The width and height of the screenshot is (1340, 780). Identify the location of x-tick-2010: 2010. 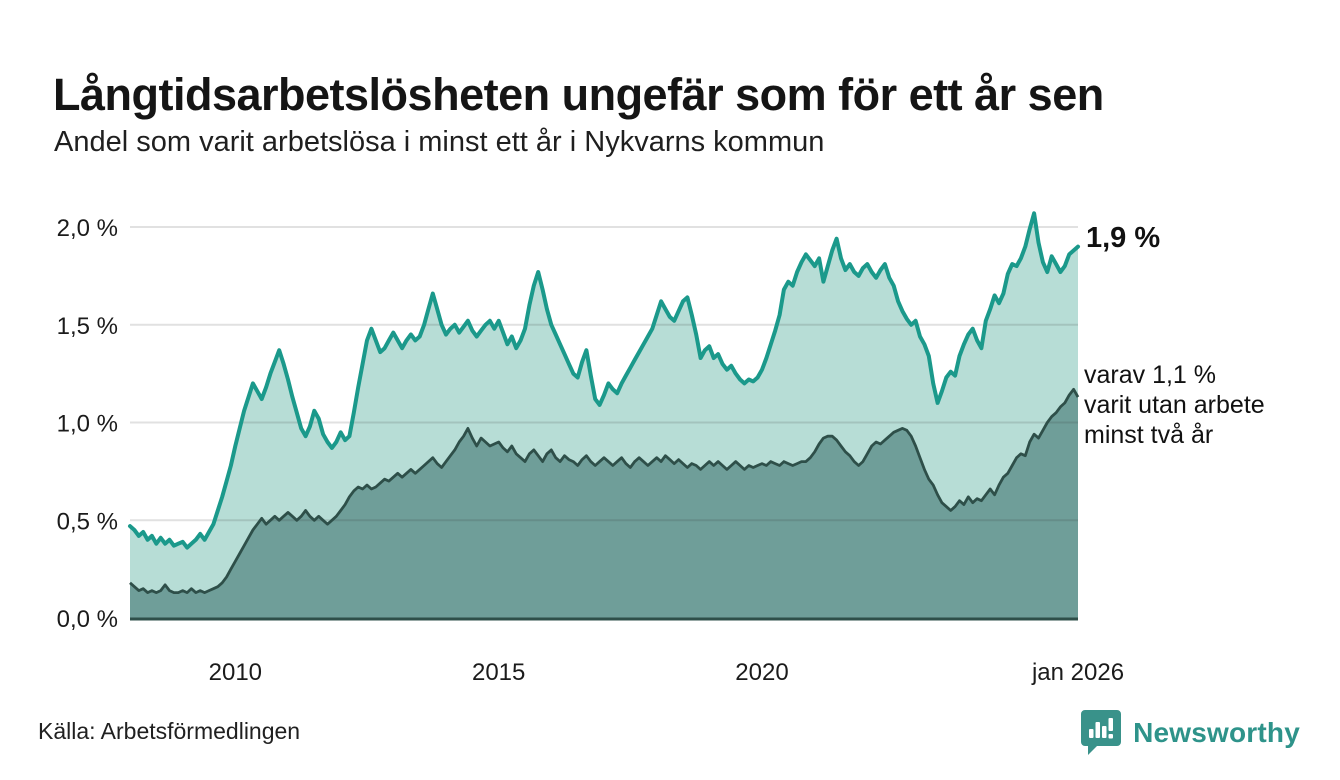
(235, 672).